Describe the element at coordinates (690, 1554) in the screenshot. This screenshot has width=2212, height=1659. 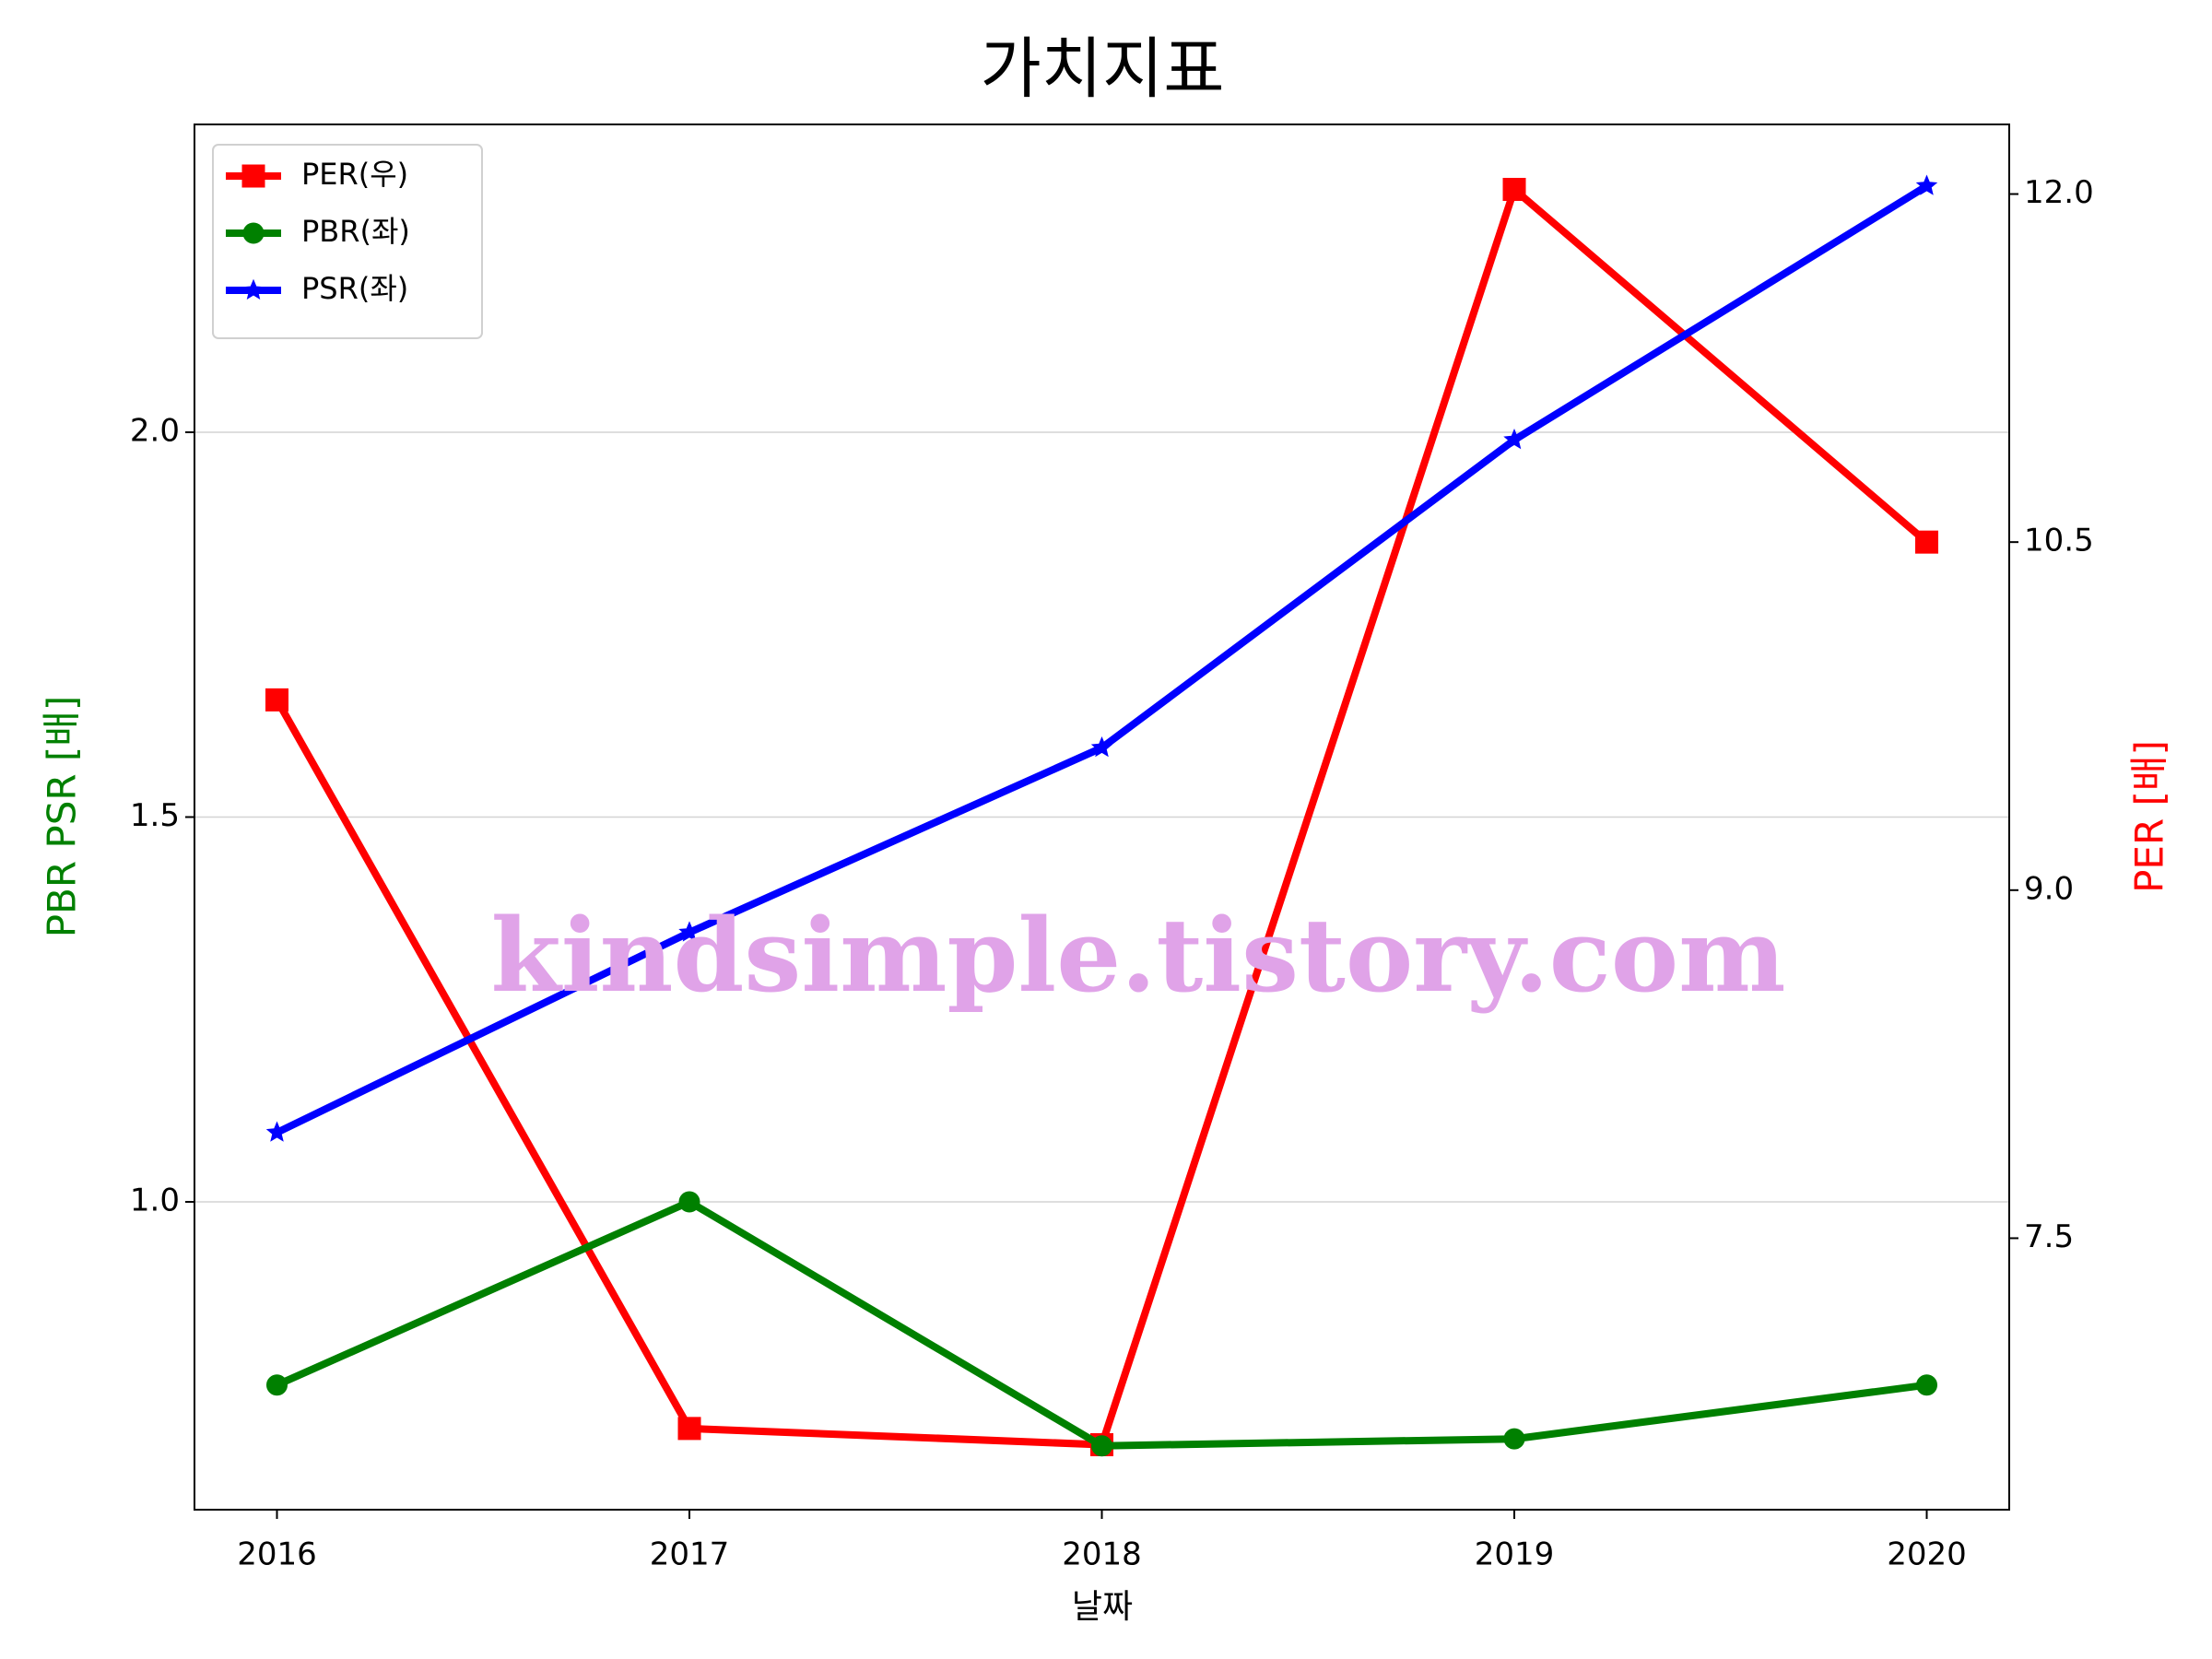
I see `x-tick-label: 2017` at that location.